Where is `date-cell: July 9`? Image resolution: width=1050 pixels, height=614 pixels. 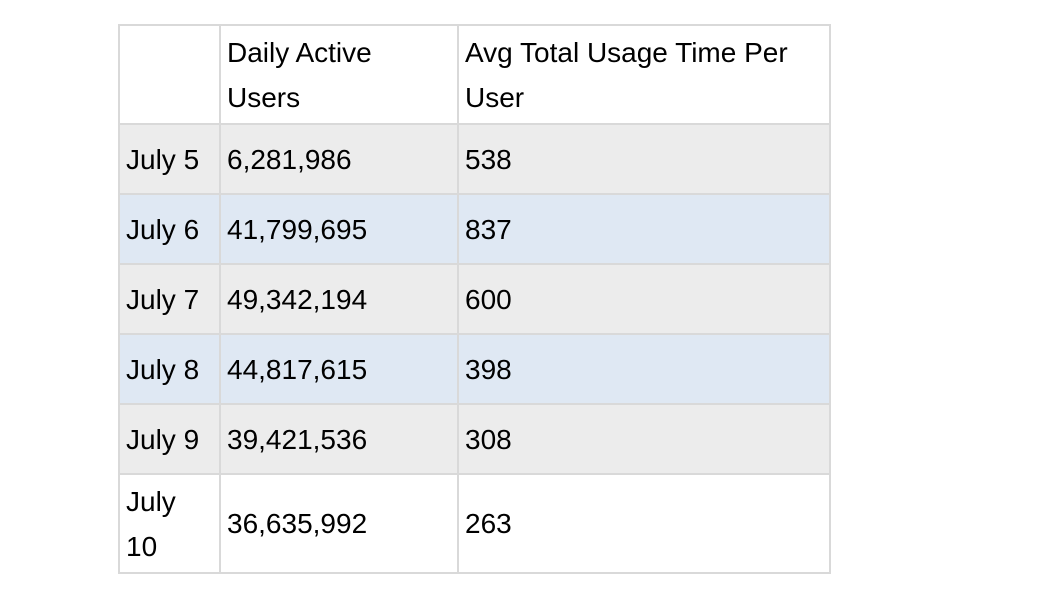
date-cell: July 9 is located at coordinates (169, 439).